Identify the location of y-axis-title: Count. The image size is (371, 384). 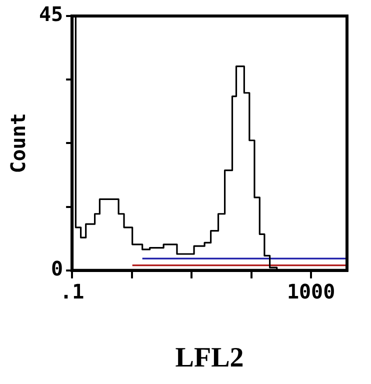
(18, 143).